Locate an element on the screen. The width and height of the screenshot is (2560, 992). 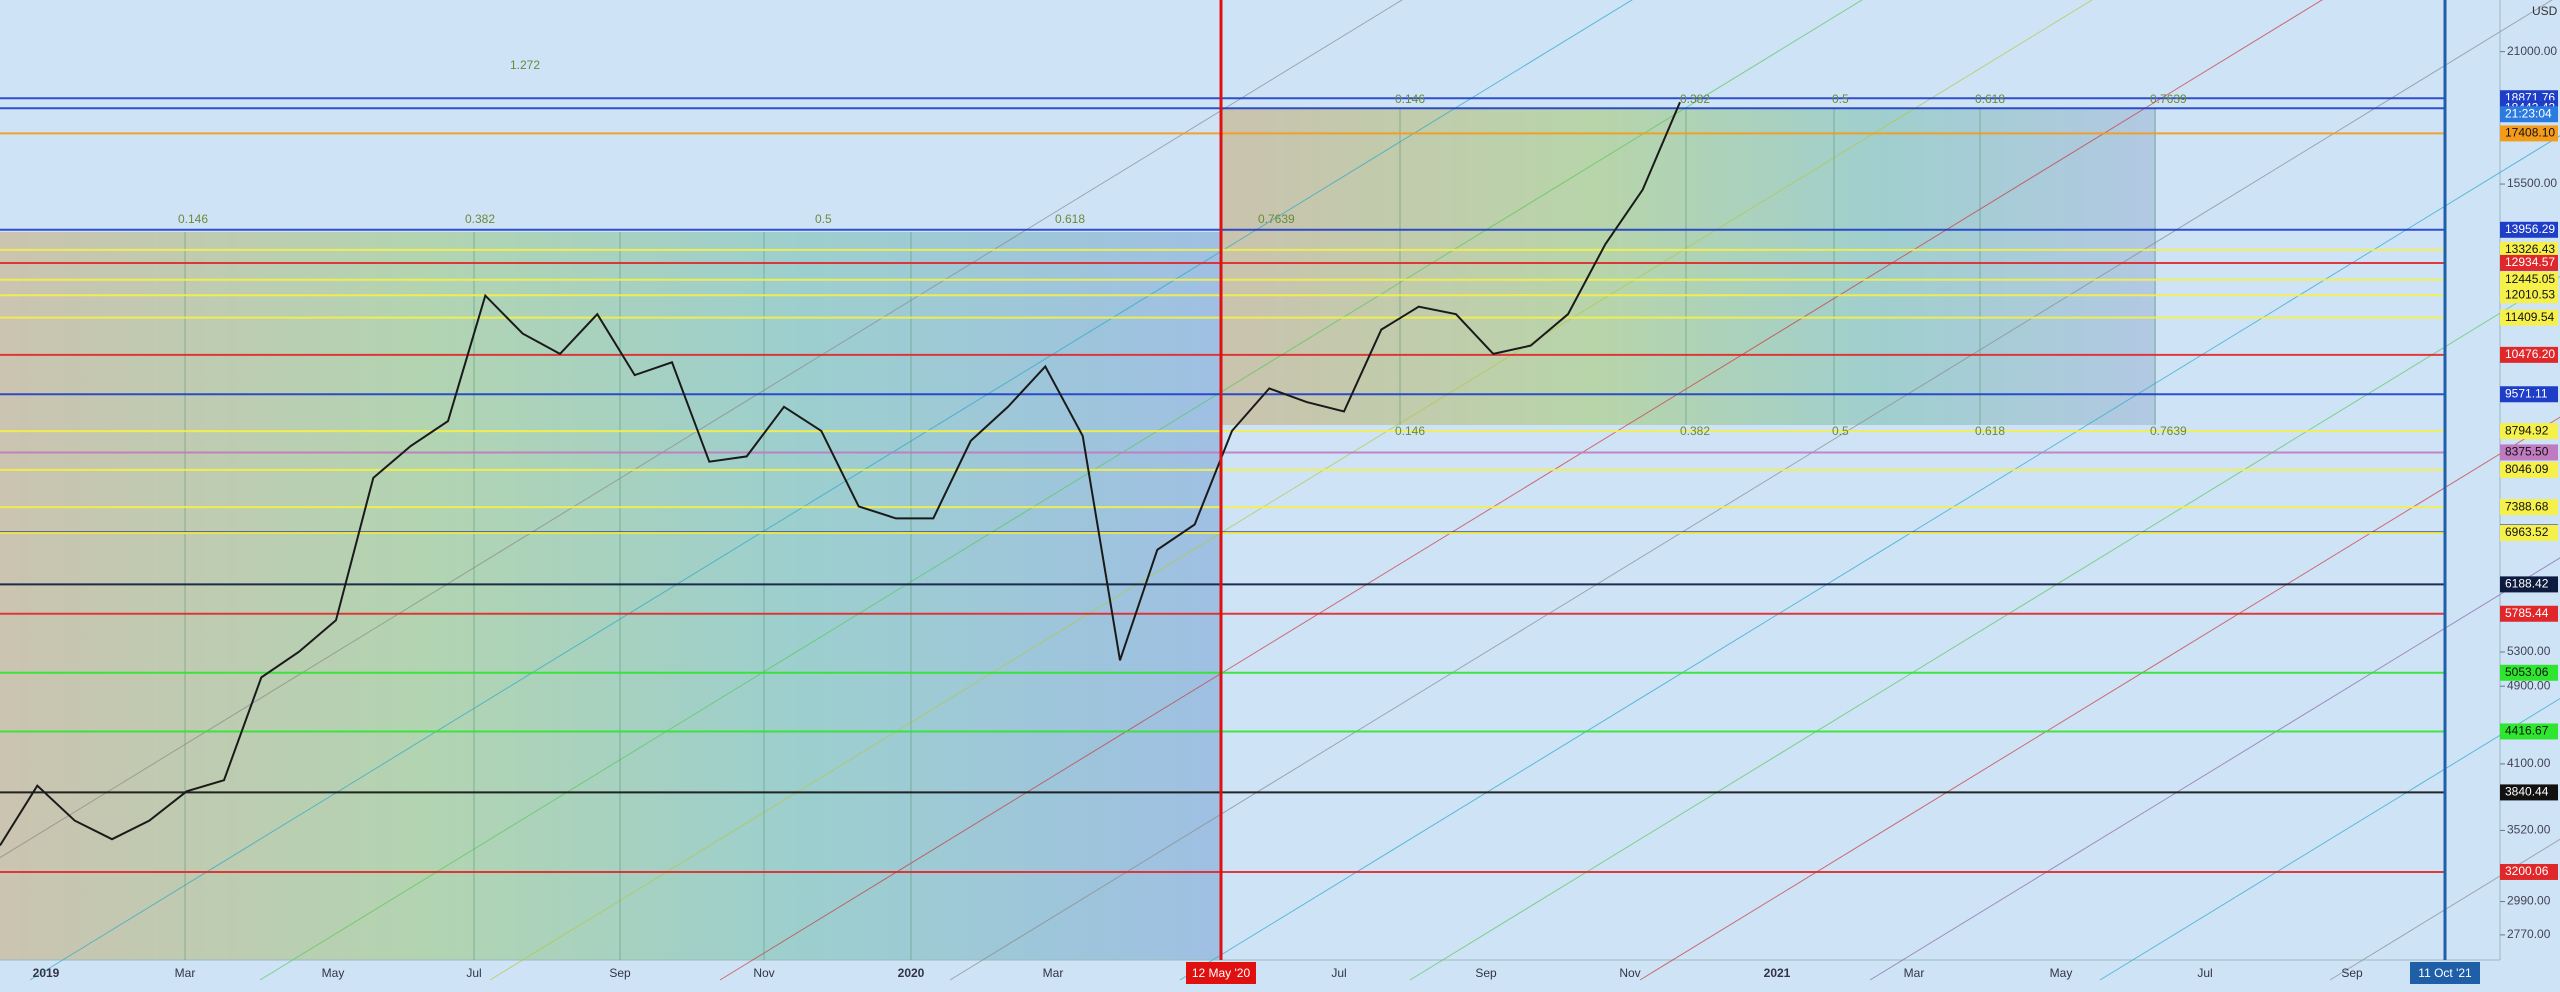
level-label: 6963.52 is located at coordinates (2527, 532).